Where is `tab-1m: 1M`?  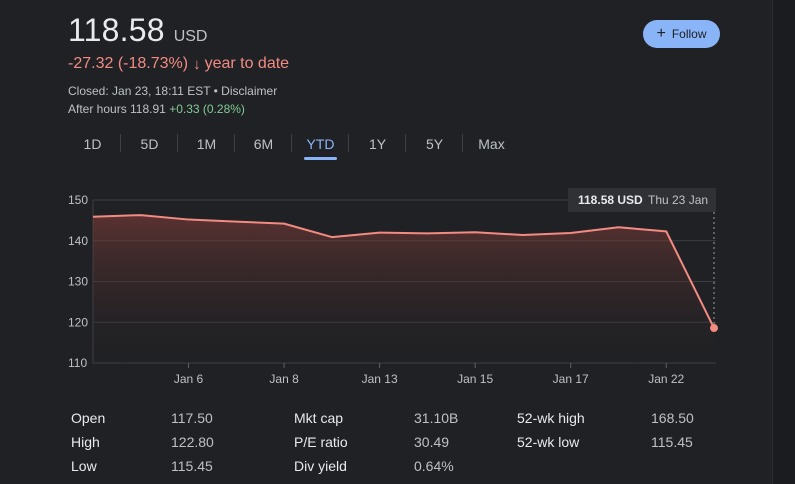 tab-1m: 1M is located at coordinates (206, 145).